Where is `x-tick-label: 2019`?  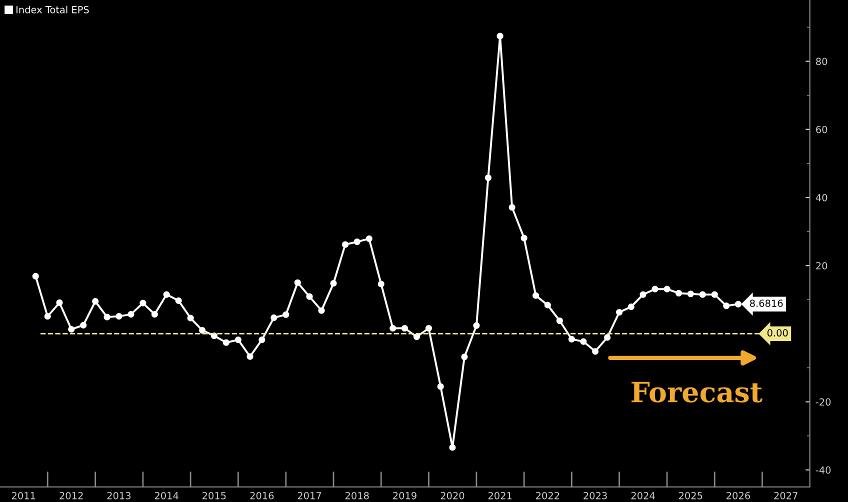 x-tick-label: 2019 is located at coordinates (404, 496).